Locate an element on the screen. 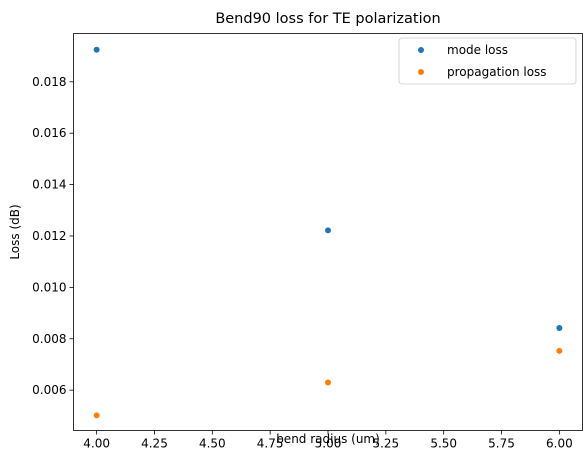 The image size is (584, 455). legend-box is located at coordinates (487, 61).